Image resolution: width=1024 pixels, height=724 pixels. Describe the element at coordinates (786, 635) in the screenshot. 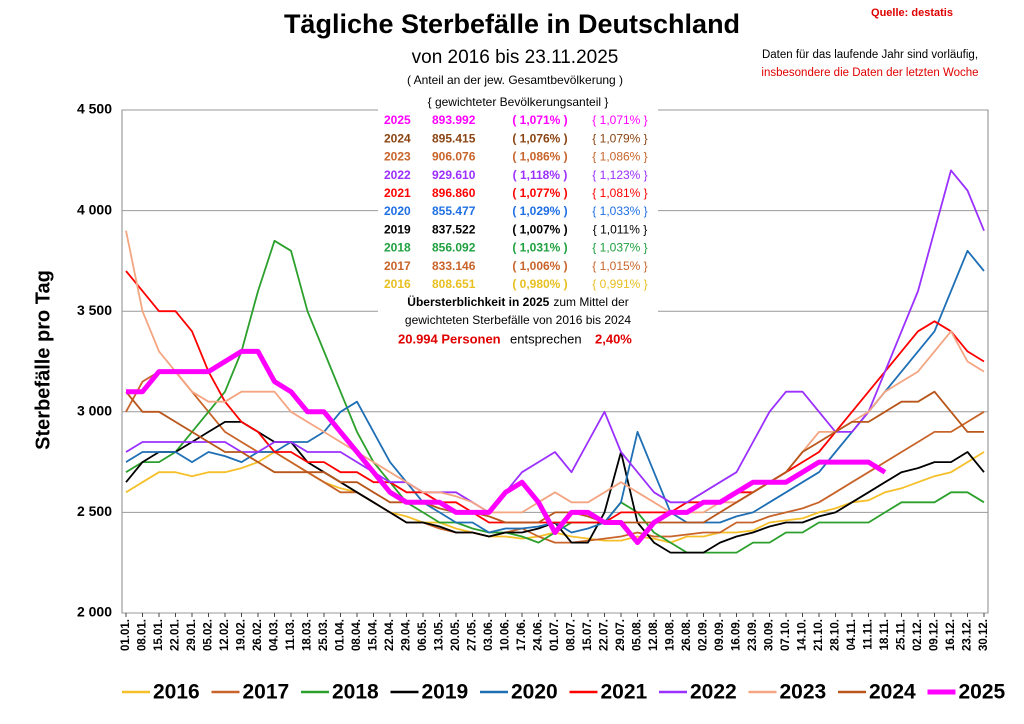

I see `x-tick-label: 07.10.` at that location.